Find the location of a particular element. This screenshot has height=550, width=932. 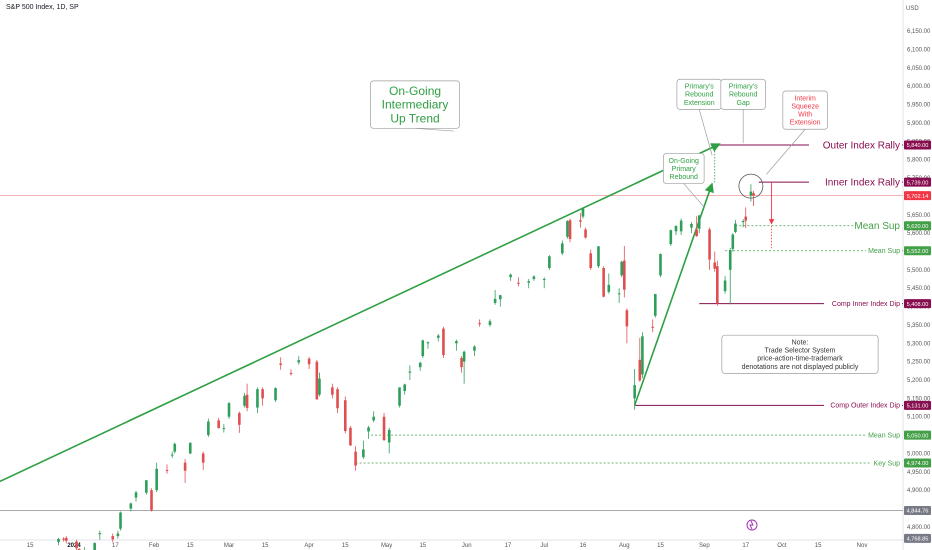

callout-tail is located at coordinates (705, 132).